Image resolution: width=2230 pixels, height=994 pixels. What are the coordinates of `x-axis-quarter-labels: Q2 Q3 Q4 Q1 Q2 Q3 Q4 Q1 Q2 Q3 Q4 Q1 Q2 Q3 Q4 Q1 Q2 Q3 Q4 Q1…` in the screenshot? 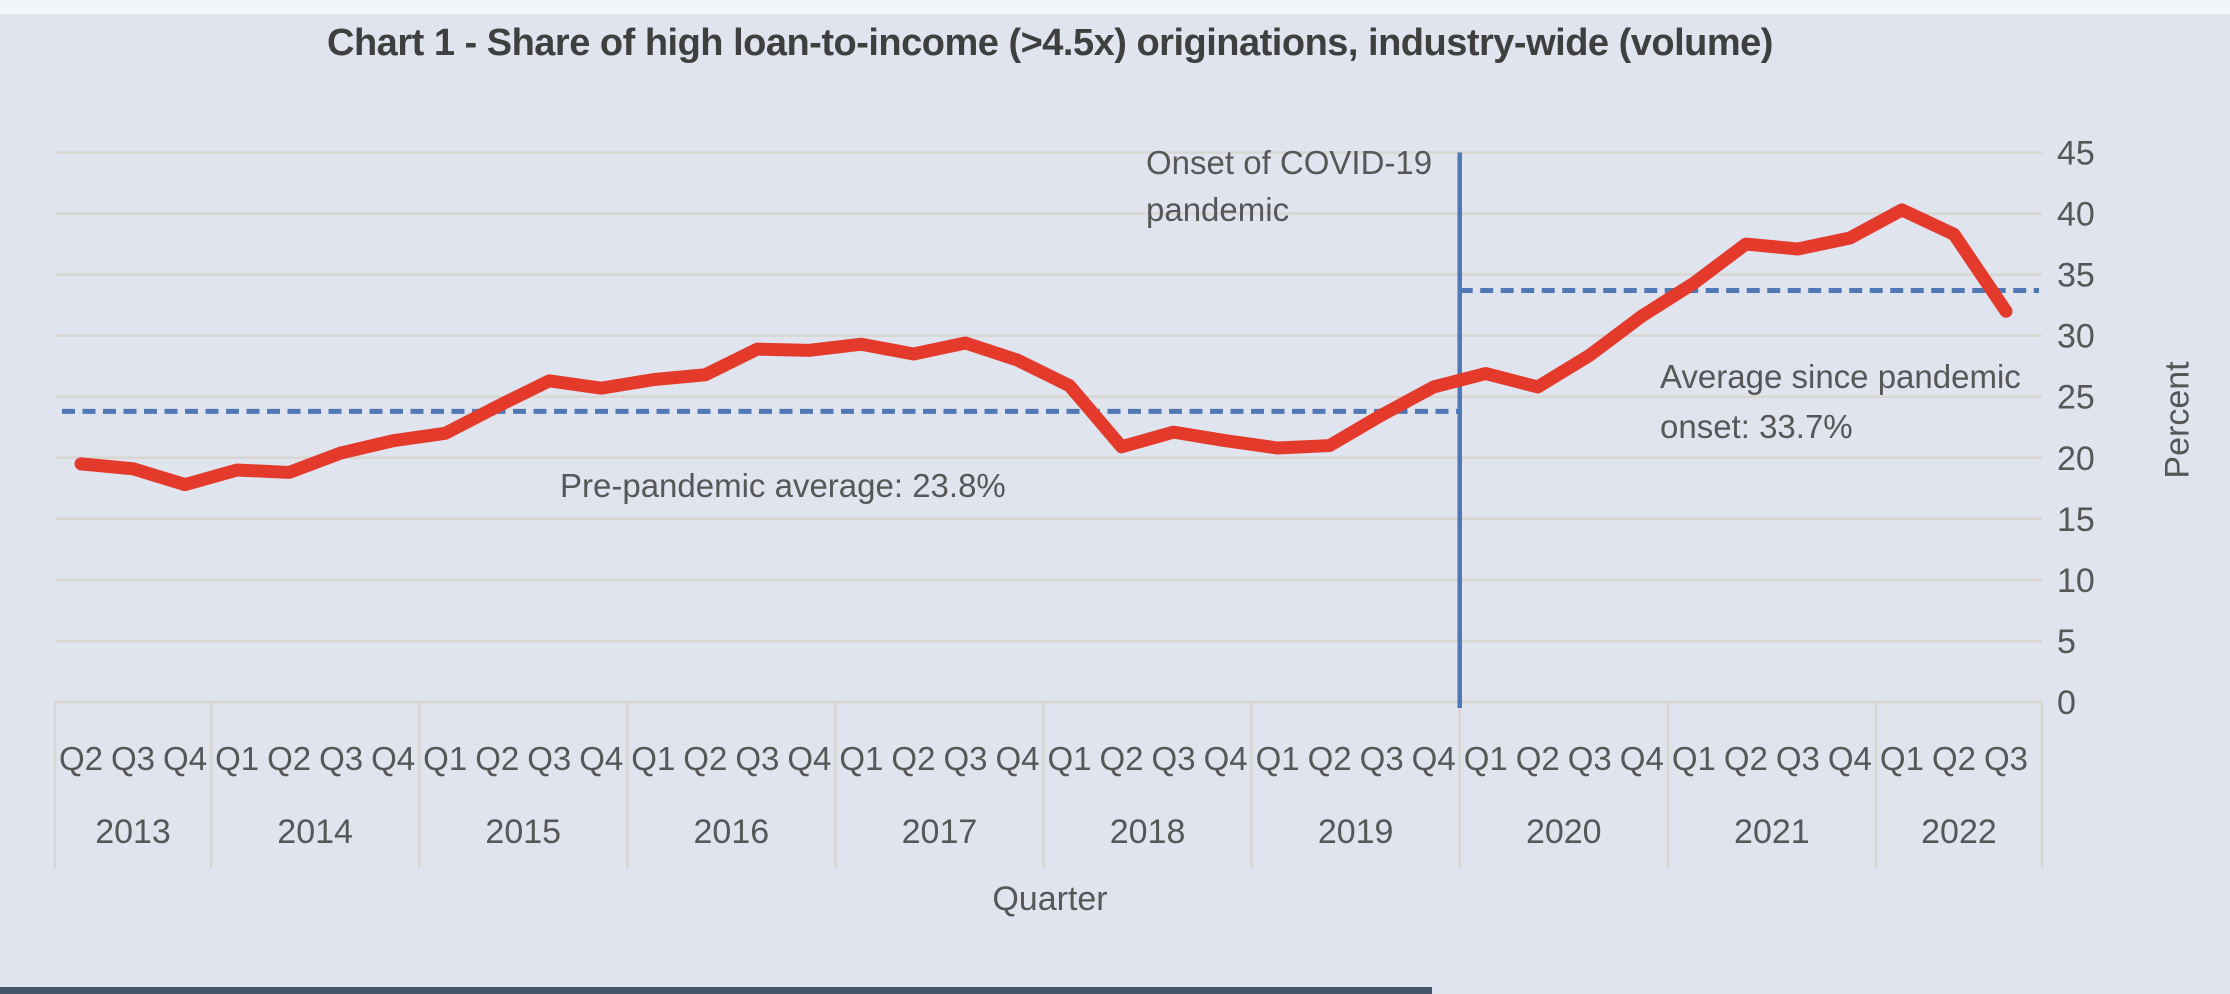 It's located at (1043, 758).